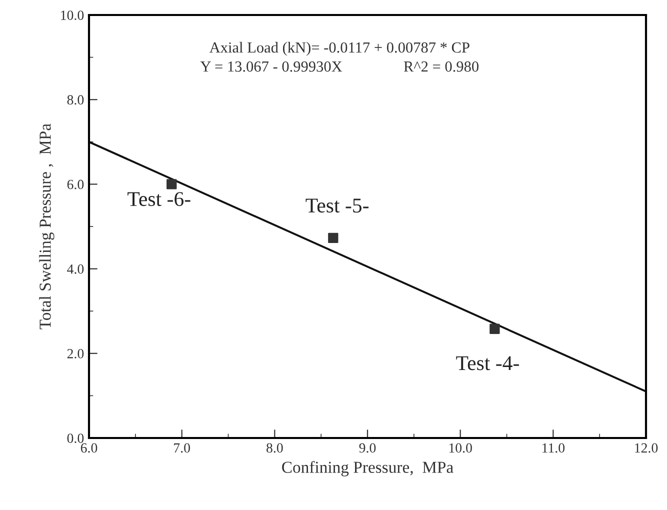 This screenshot has height=510, width=667. I want to click on y-tick-label: 8.0, so click(75, 100).